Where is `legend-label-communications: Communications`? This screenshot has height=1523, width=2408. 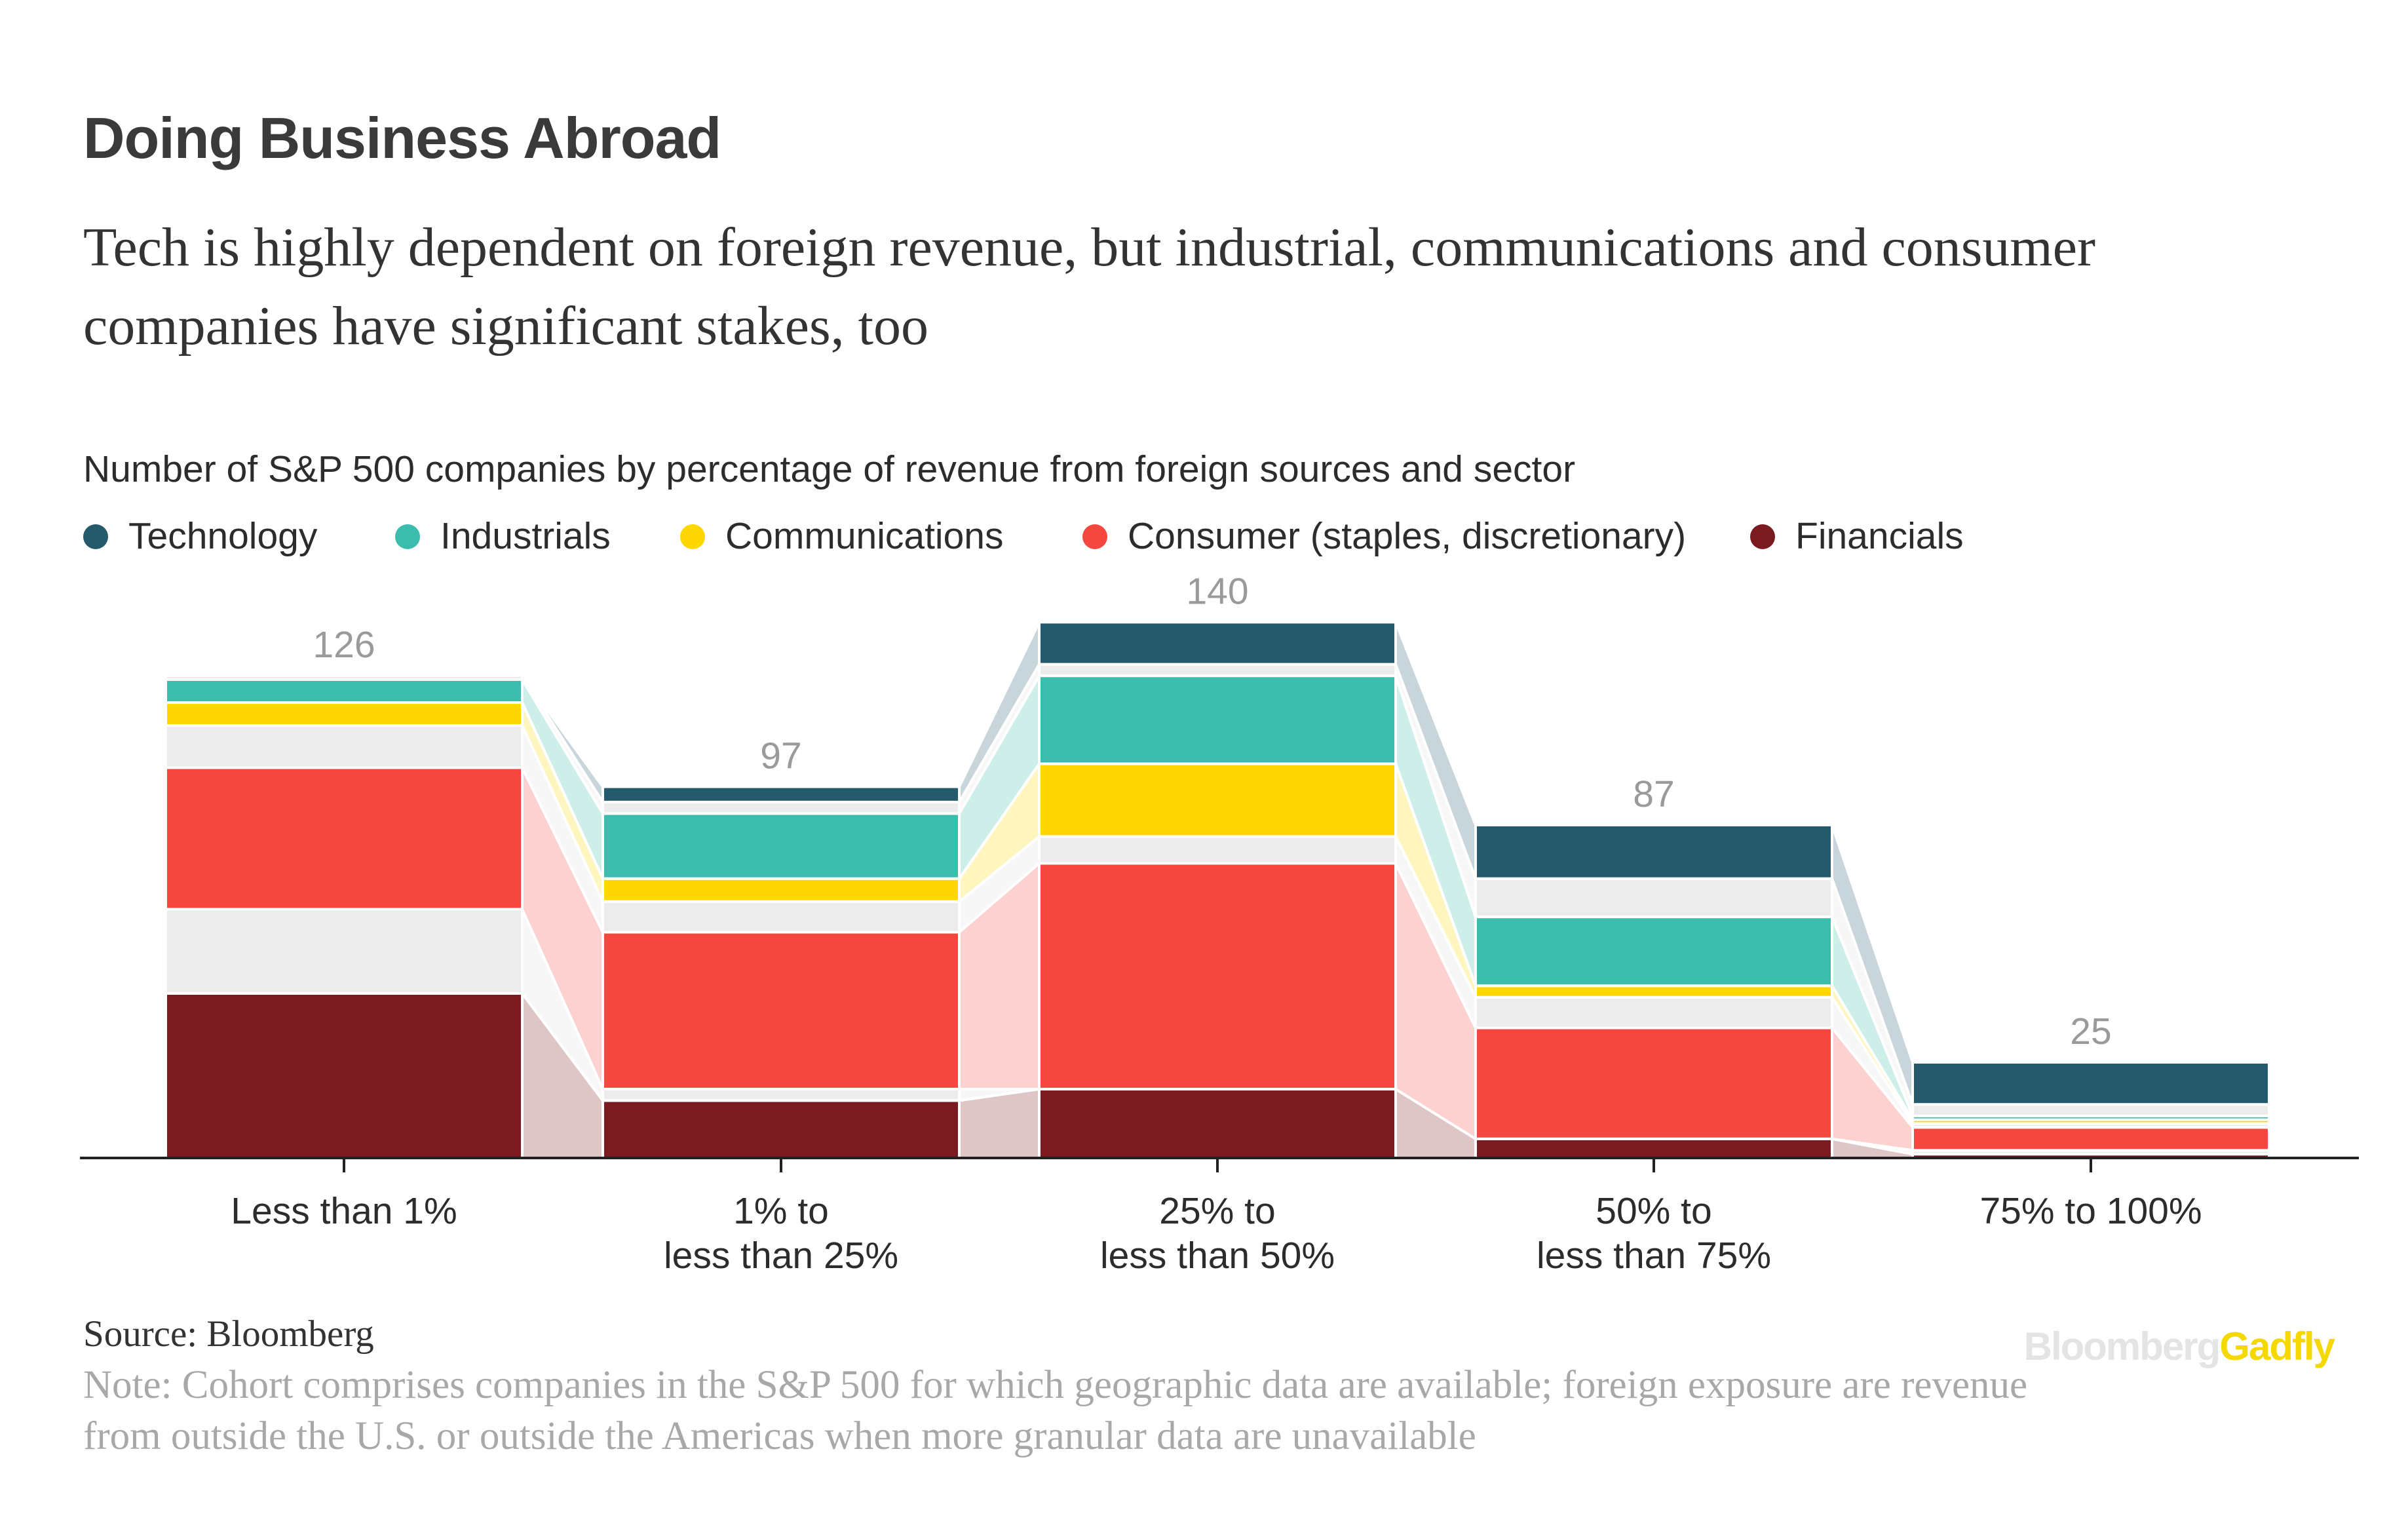 legend-label-communications: Communications is located at coordinates (865, 536).